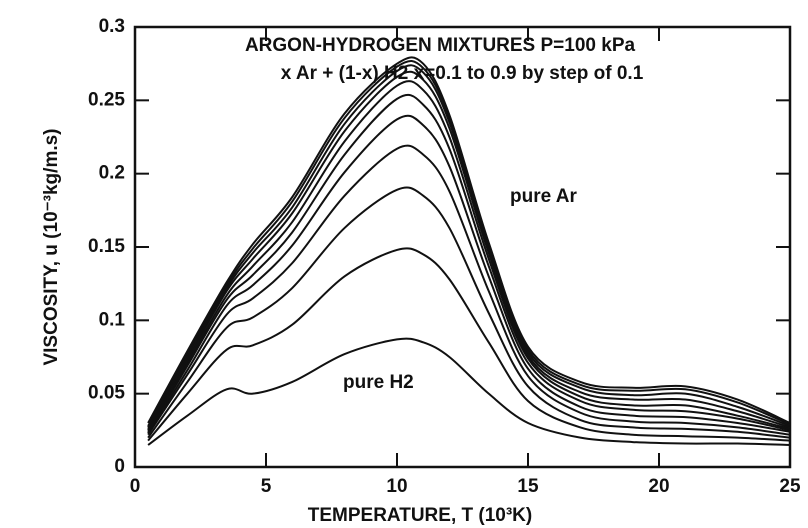 This screenshot has height=528, width=808. I want to click on x-tick-label: 0, so click(135, 486).